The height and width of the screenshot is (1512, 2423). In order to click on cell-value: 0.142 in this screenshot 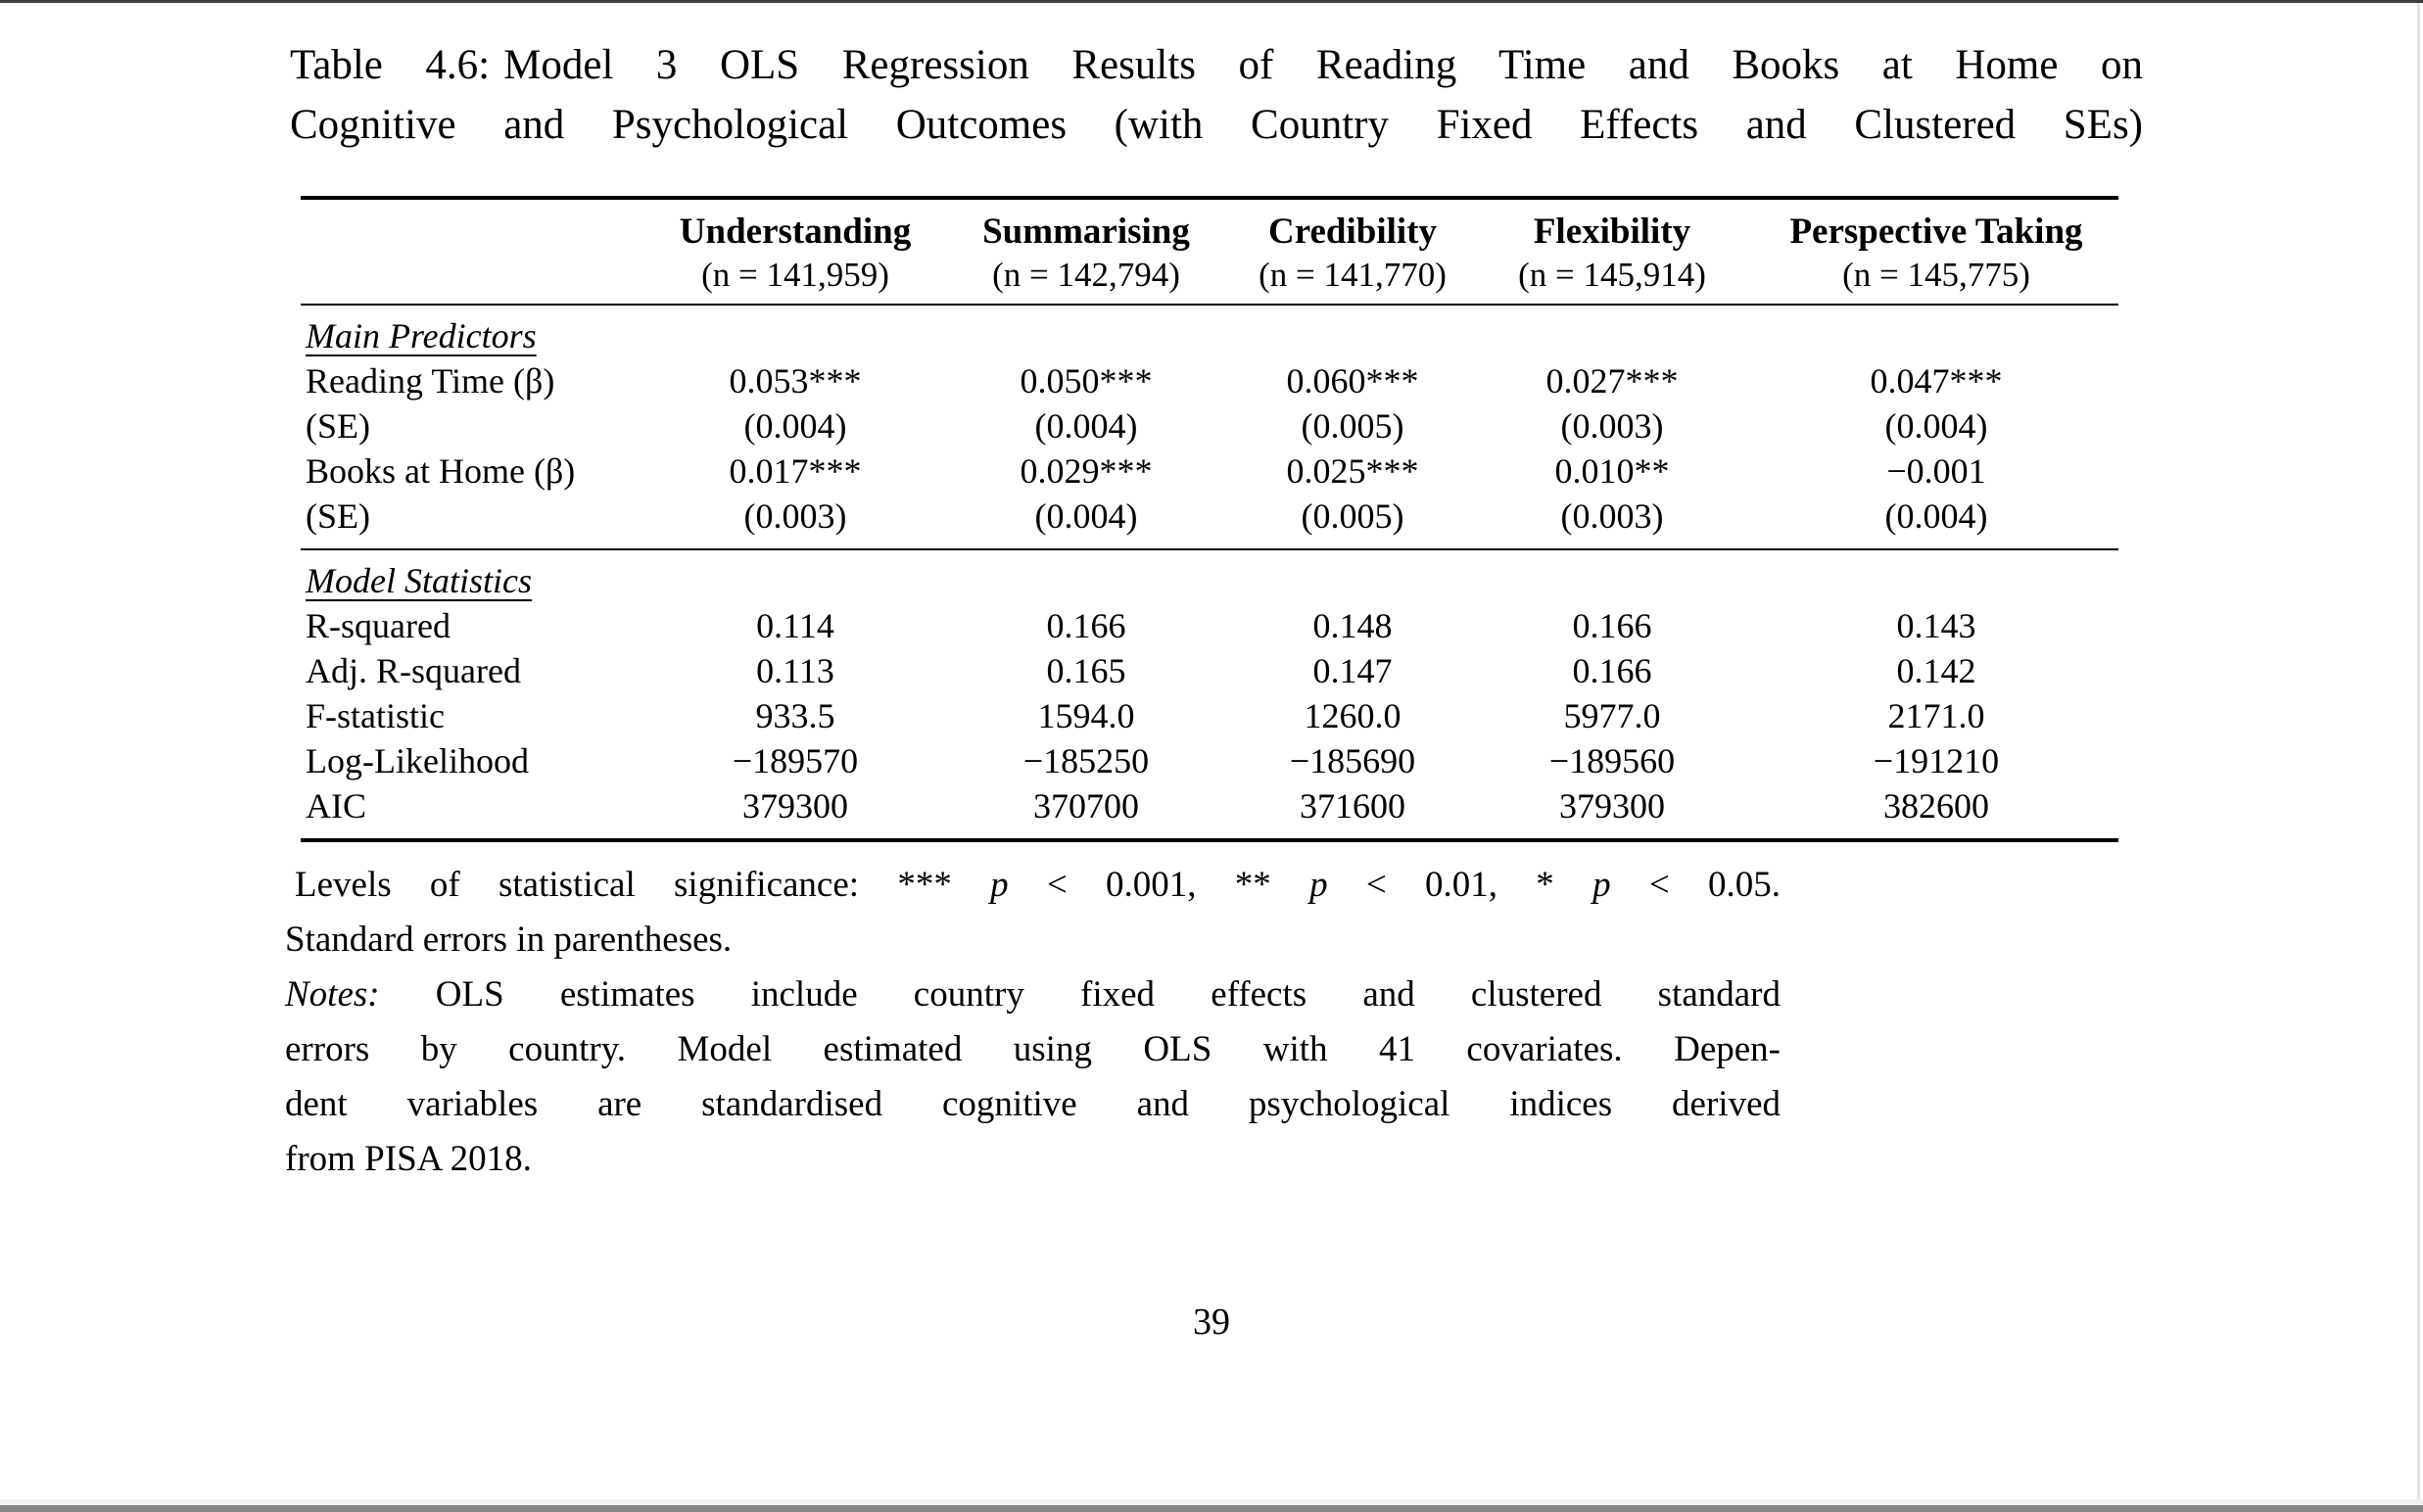, I will do `click(1936, 670)`.